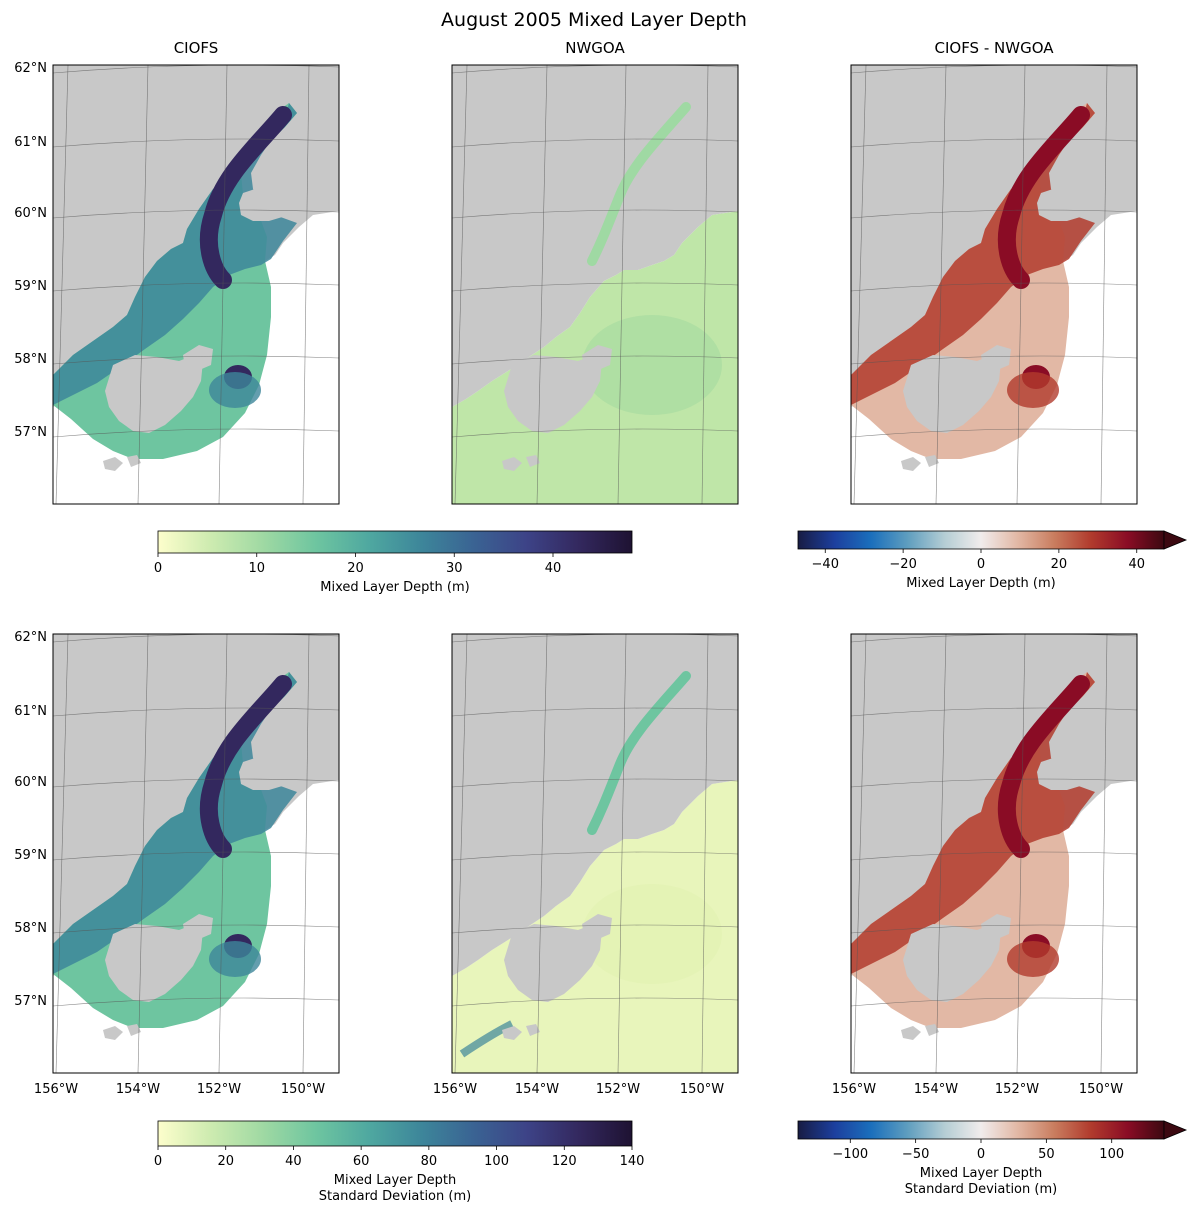 The height and width of the screenshot is (1214, 1200). What do you see at coordinates (586, 865) in the screenshot?
I see `map-panel-nwgoa_std: 156°W 154°W 152°W 150°W` at bounding box center [586, 865].